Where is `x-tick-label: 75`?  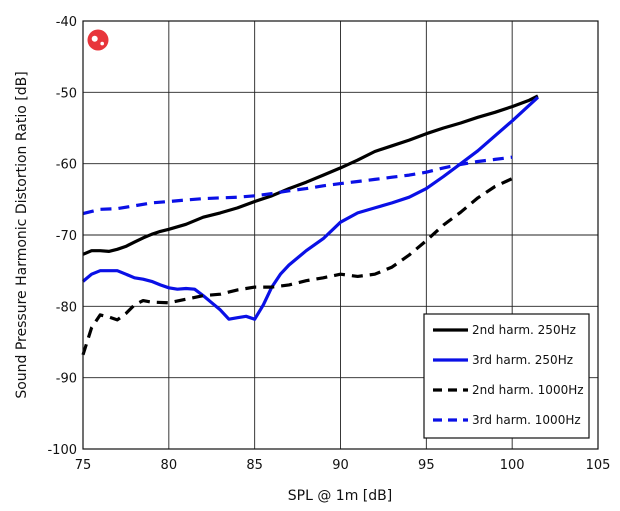
x-tick-label: 75 is located at coordinates (83, 465).